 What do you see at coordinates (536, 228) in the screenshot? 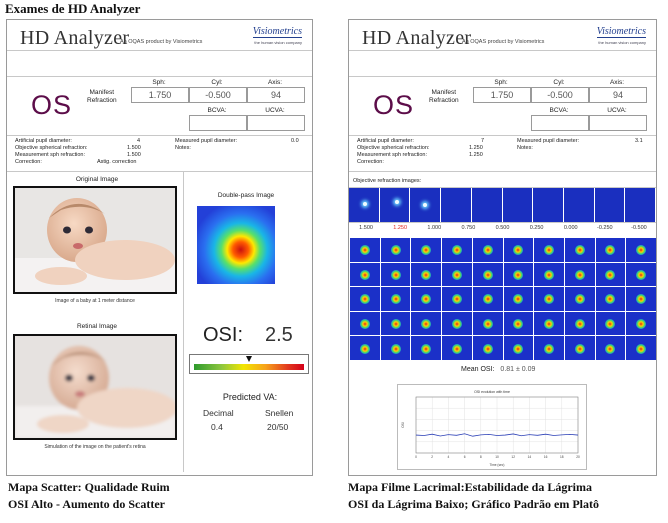
I see `refraction-step-label: 0.250` at bounding box center [536, 228].